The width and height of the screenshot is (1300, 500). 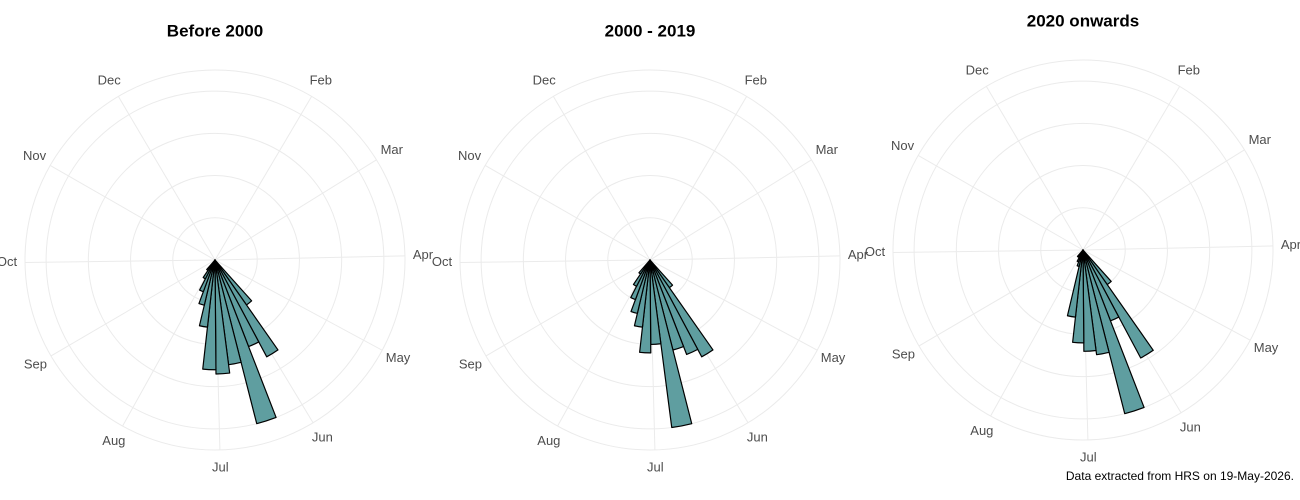 What do you see at coordinates (215, 30) in the screenshot?
I see `chart-title: Before 2000` at bounding box center [215, 30].